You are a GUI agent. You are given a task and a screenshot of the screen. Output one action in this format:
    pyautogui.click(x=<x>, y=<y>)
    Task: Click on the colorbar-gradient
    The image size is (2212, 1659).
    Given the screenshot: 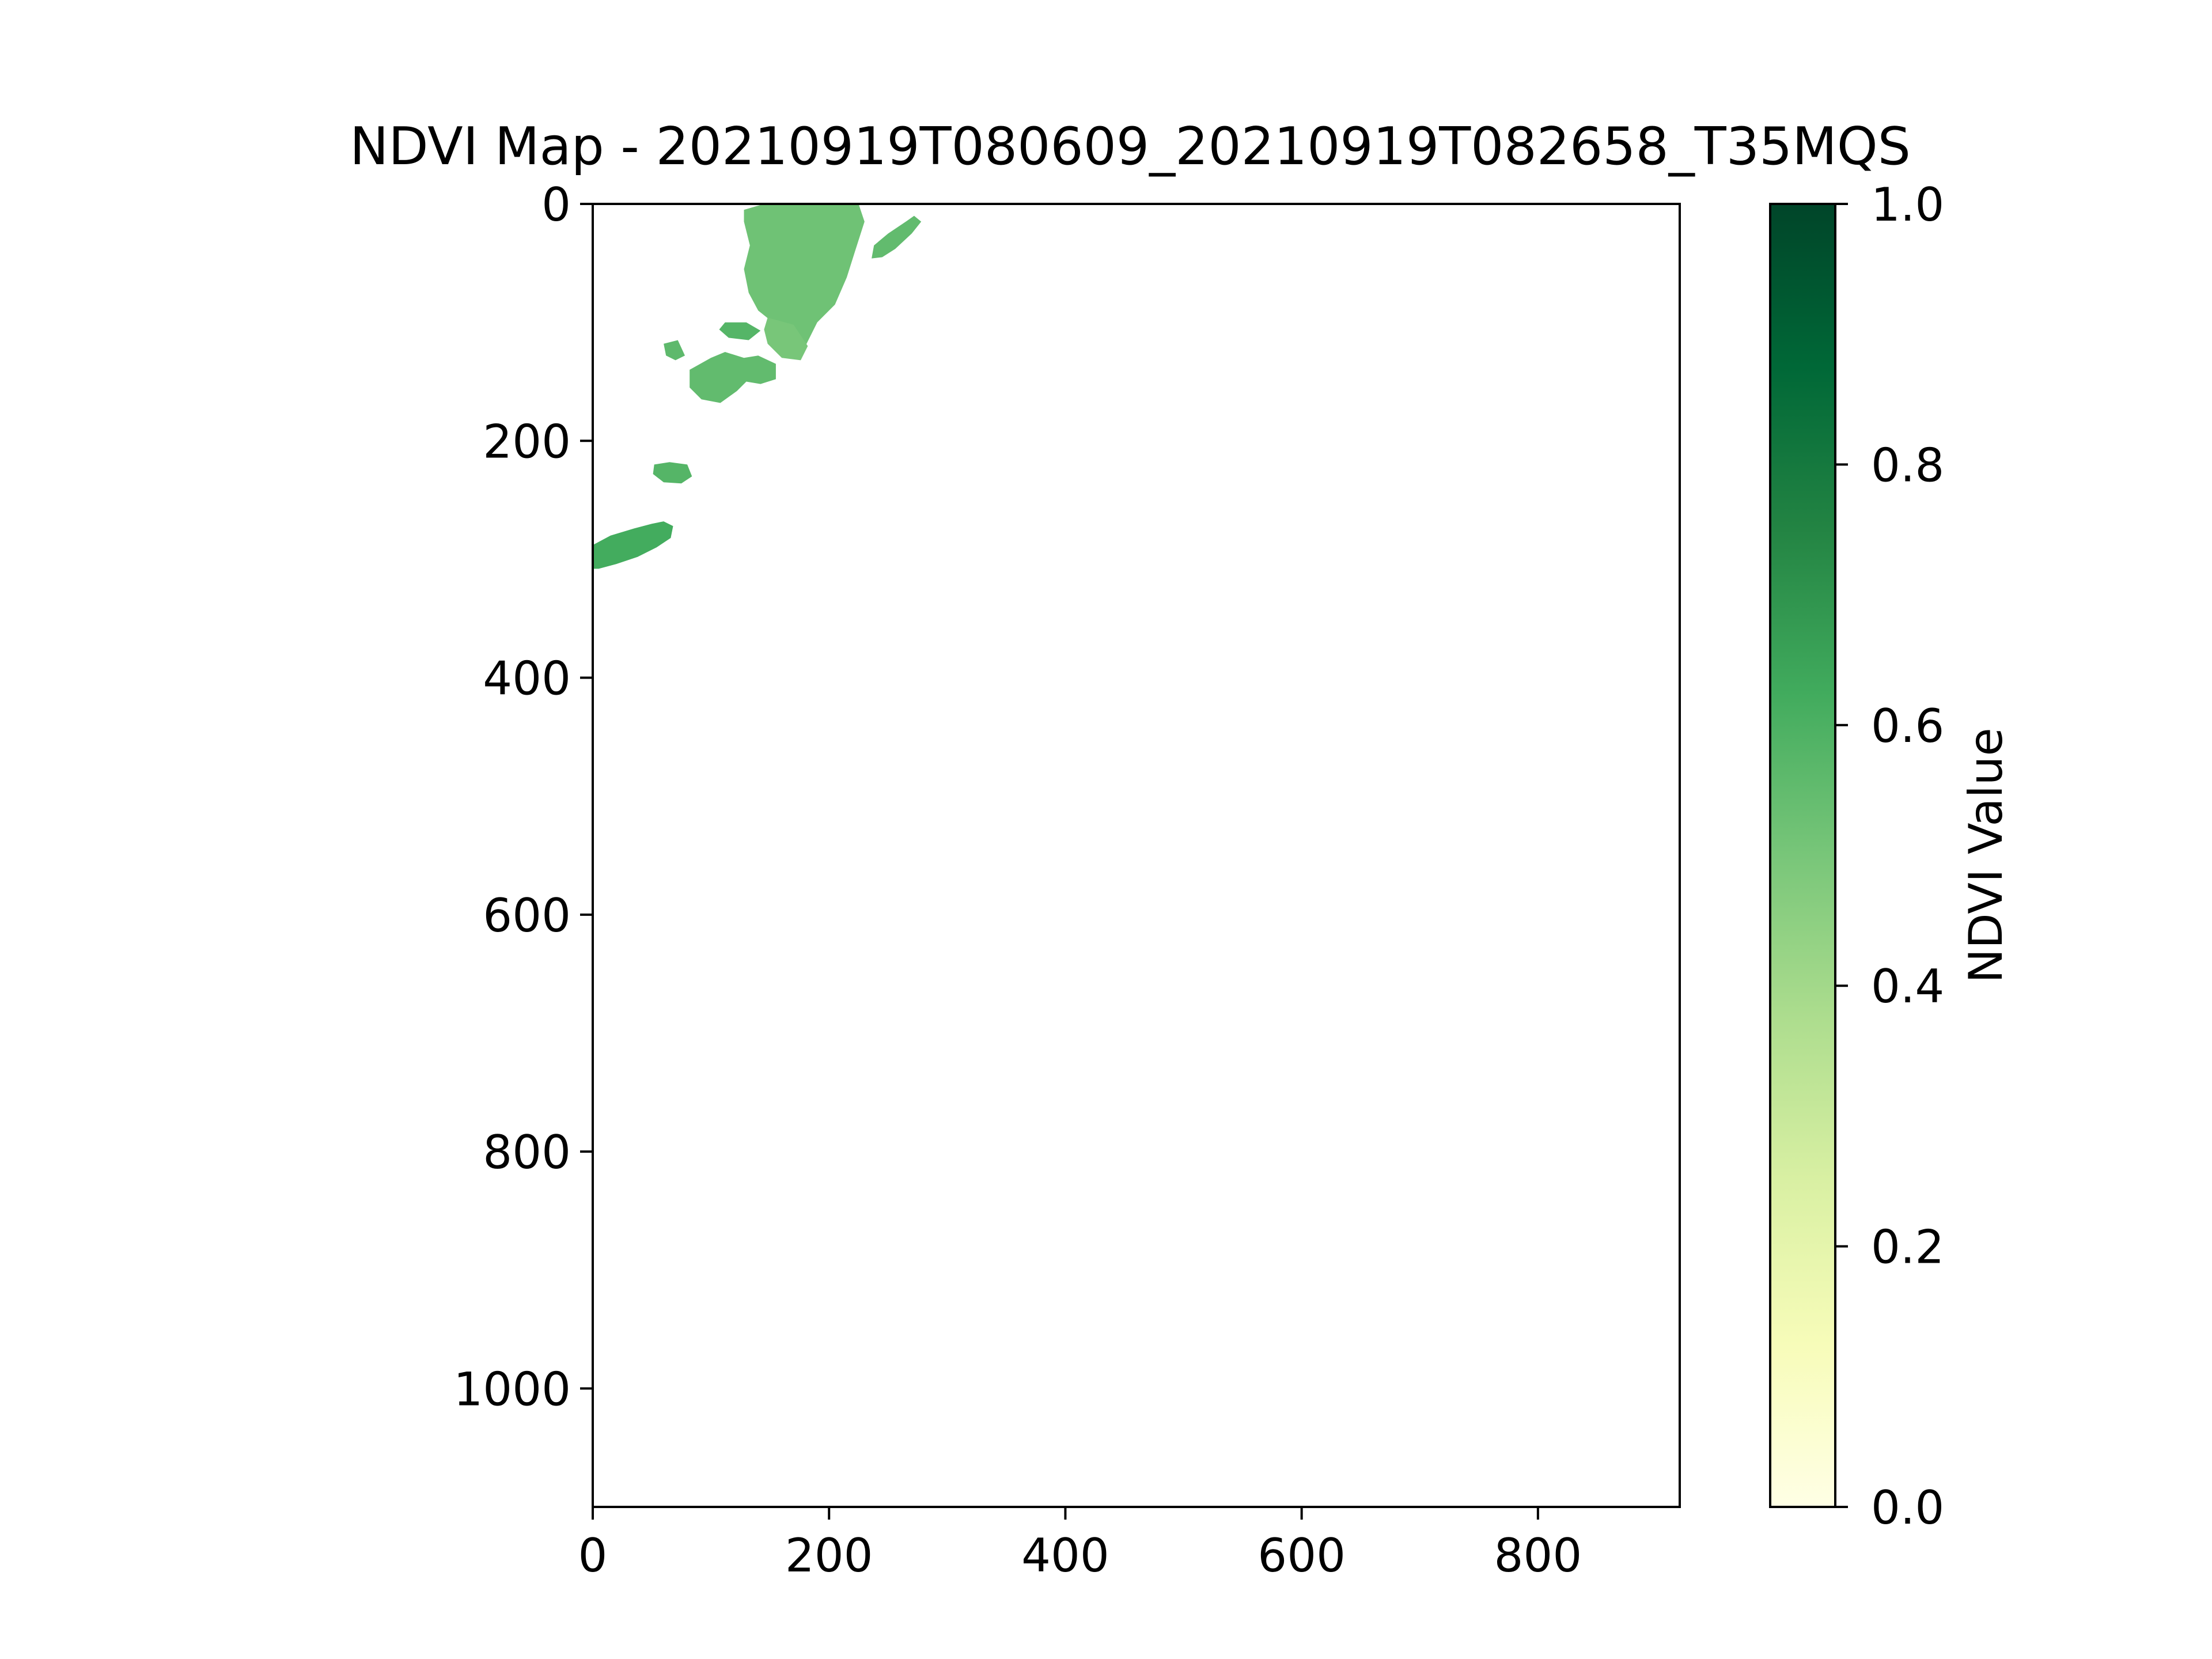 What is the action you would take?
    pyautogui.click(x=1802, y=855)
    